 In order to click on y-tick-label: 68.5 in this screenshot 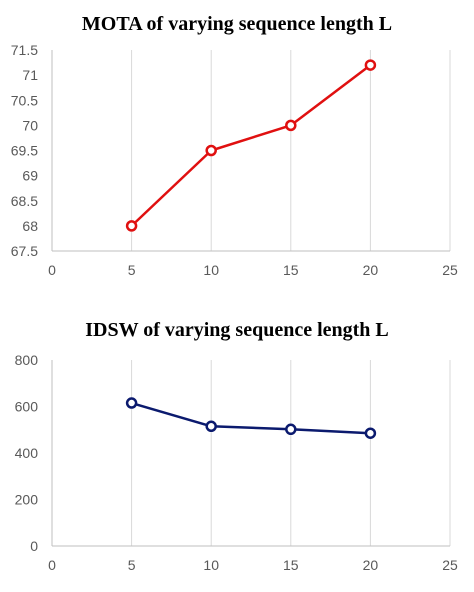, I will do `click(24, 201)`.